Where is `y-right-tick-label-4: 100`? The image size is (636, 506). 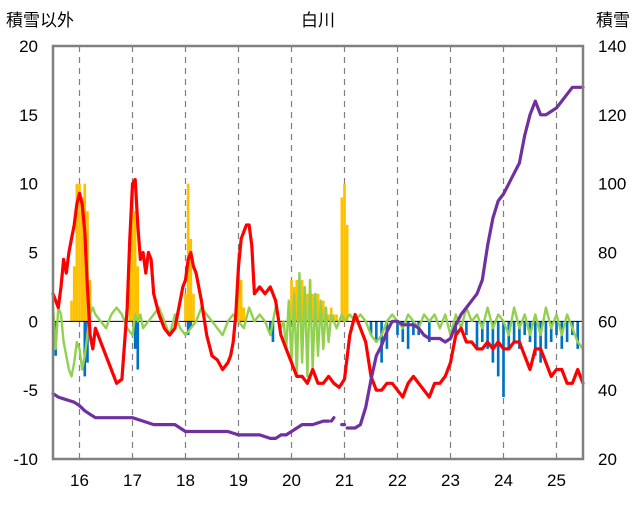
y-right-tick-label-4: 100 is located at coordinates (612, 184).